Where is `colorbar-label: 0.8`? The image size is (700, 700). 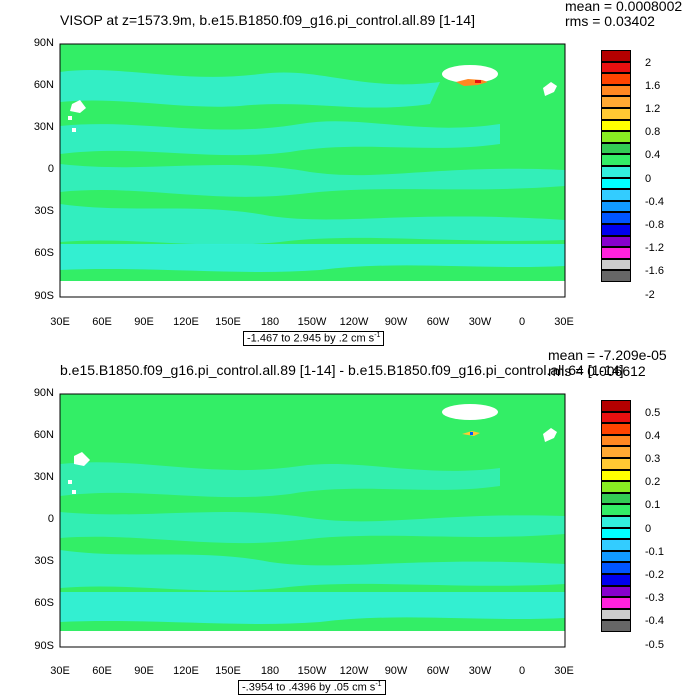 colorbar-label: 0.8 is located at coordinates (653, 132).